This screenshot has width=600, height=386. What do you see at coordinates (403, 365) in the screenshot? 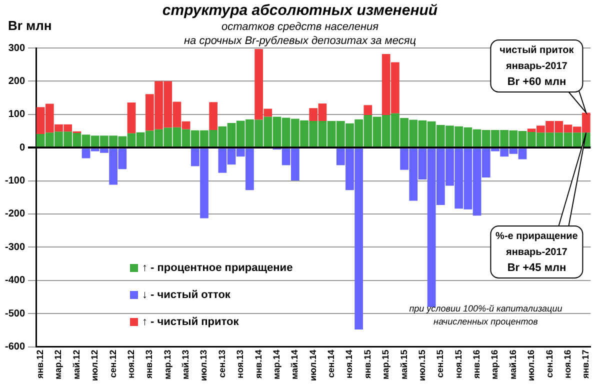
I see `x-tick-label: май.15` at bounding box center [403, 365].